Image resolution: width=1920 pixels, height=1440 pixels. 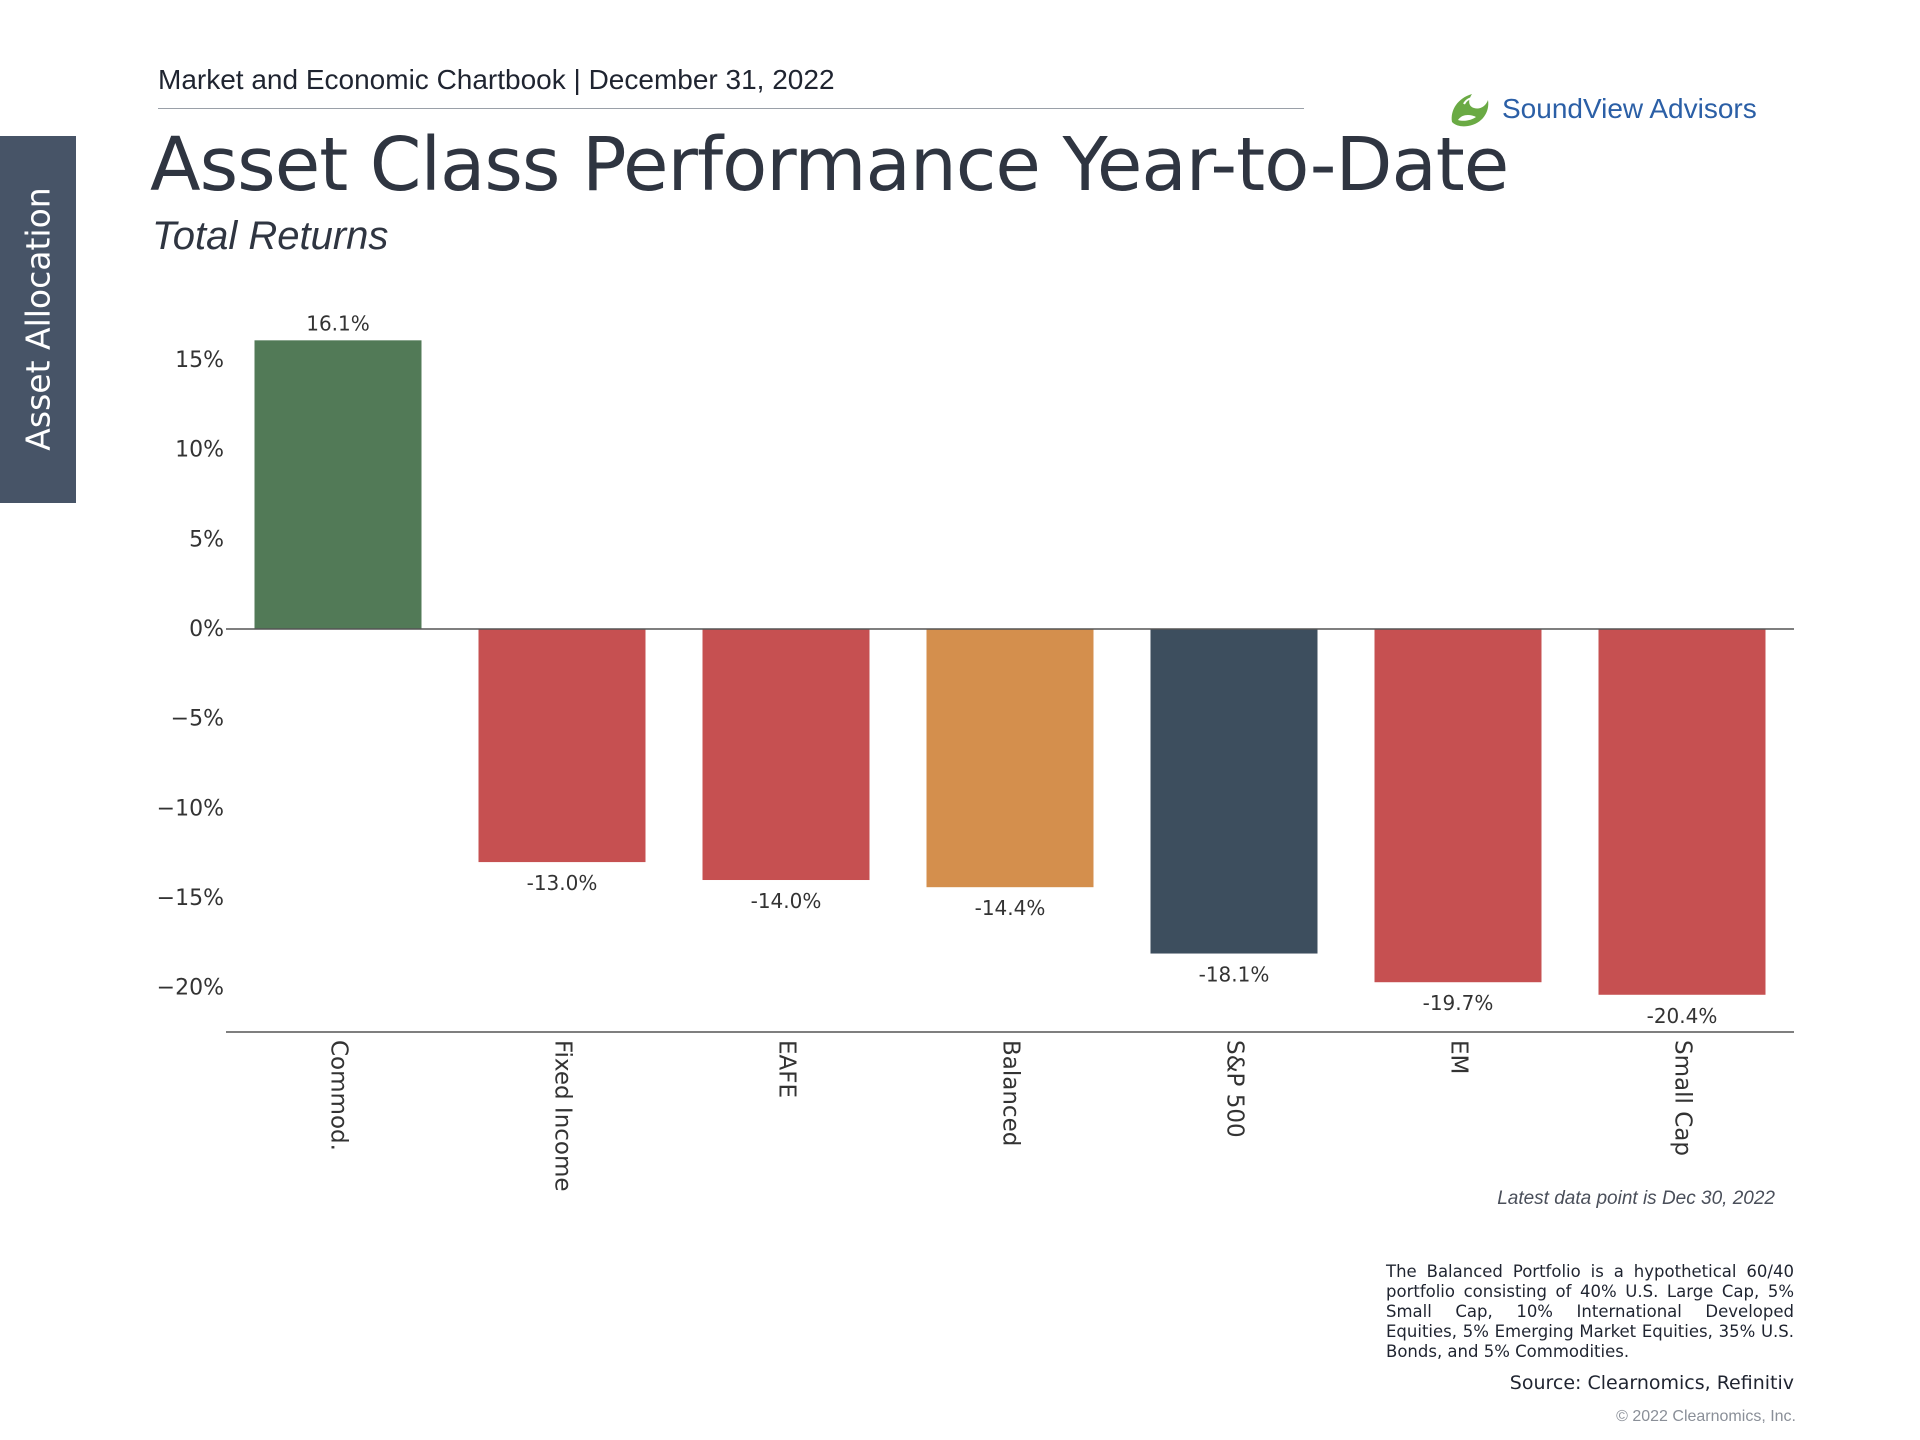 What do you see at coordinates (1458, 1003) in the screenshot?
I see `bar-value-label: -19.7%` at bounding box center [1458, 1003].